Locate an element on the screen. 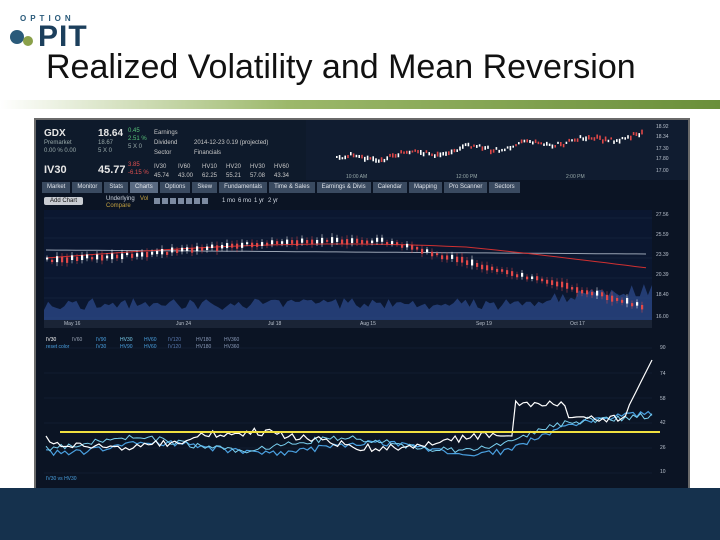 This screenshot has width=720, height=540. date-tick: Jul 18 is located at coordinates (275, 324).